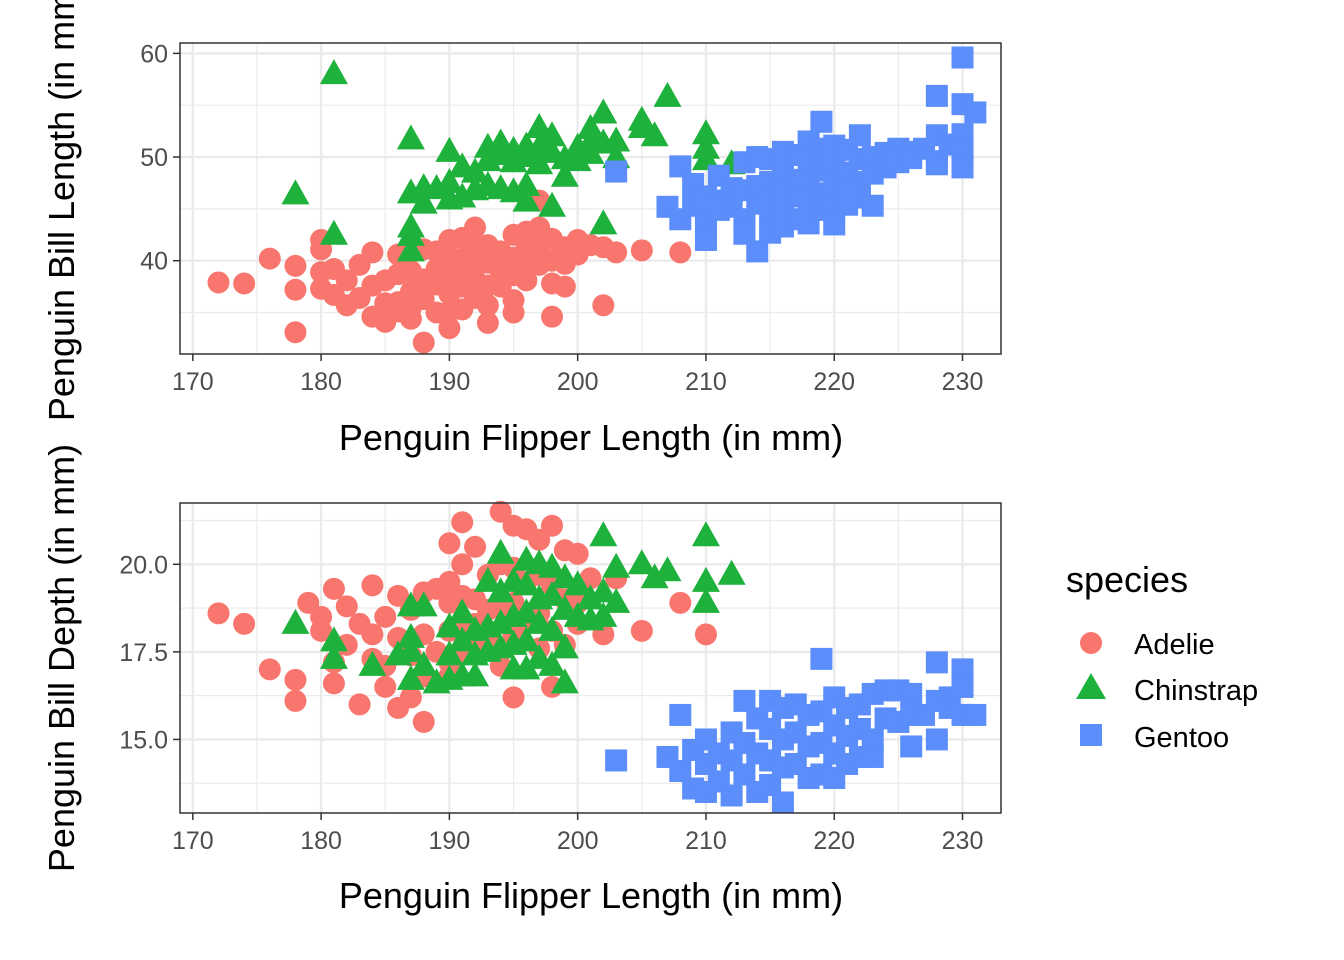  What do you see at coordinates (1091, 686) in the screenshot?
I see `legend-key-triangle-icon` at bounding box center [1091, 686].